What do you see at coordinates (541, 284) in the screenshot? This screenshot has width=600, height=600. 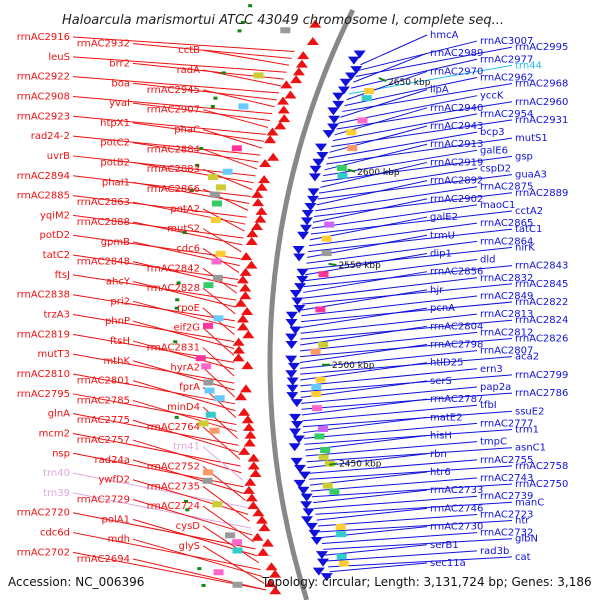 I see `gene-label: rrnAC2845` at bounding box center [541, 284].